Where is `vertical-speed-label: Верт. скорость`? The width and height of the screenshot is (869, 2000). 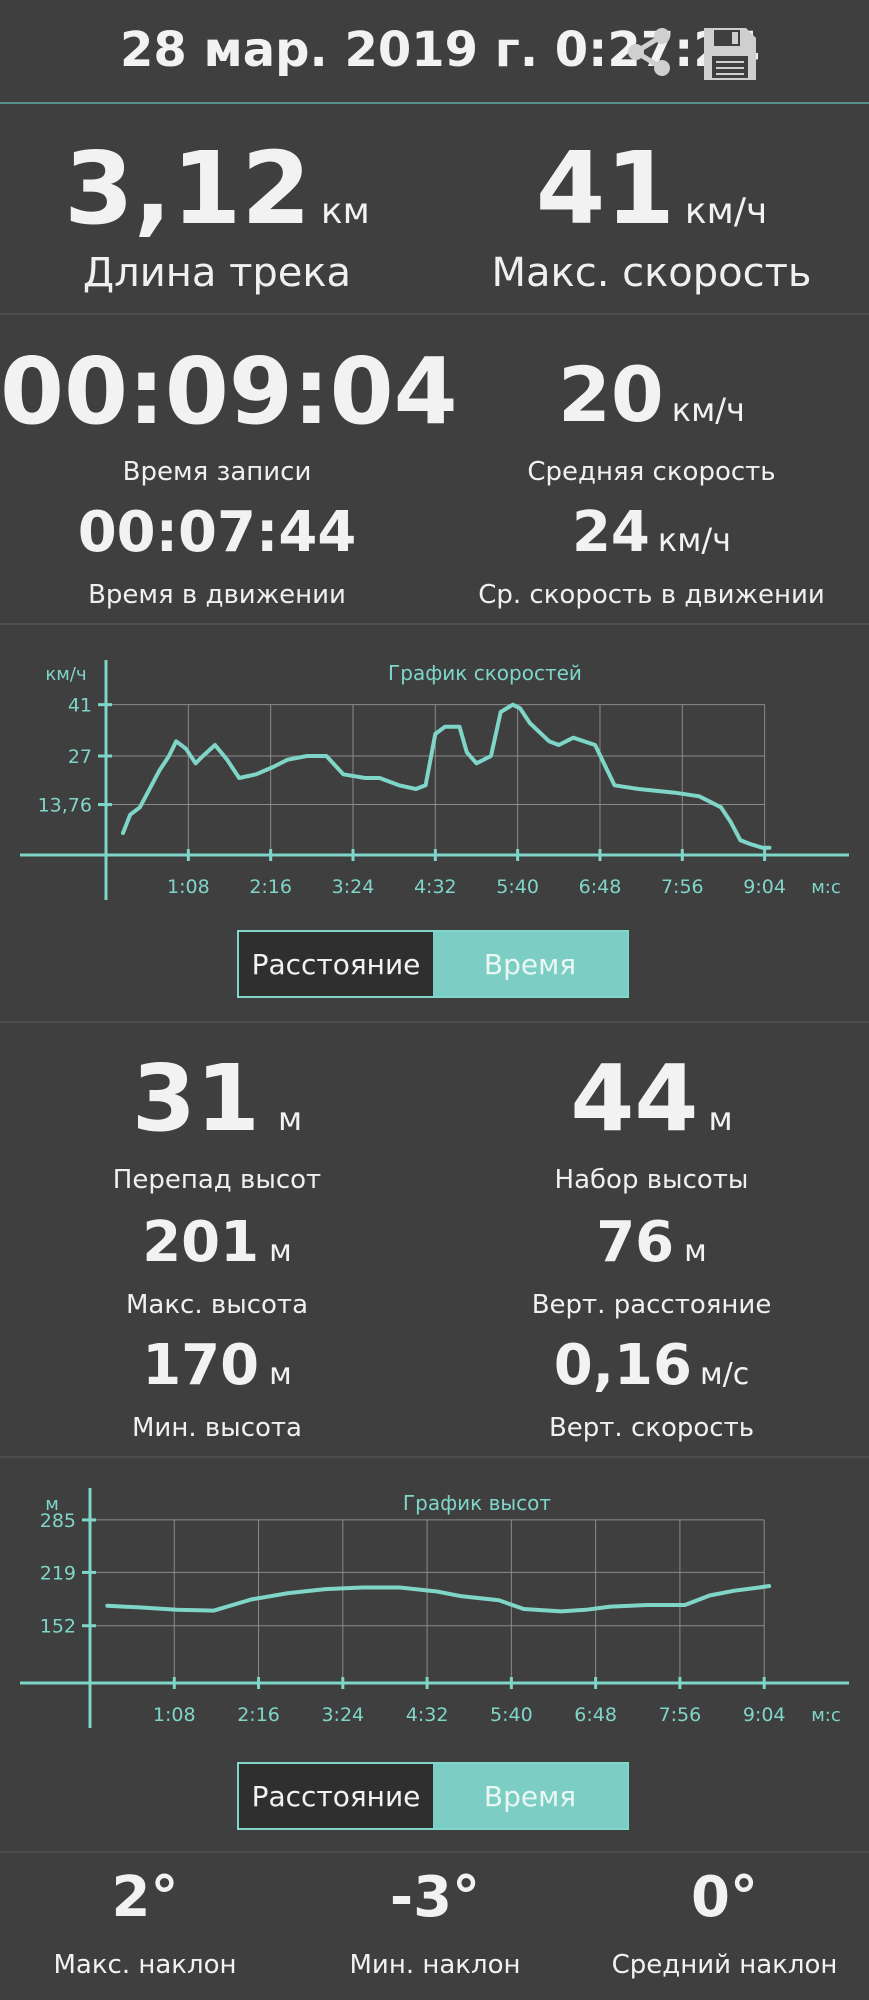
vertical-speed-label: Верт. скорость is located at coordinates (651, 1428).